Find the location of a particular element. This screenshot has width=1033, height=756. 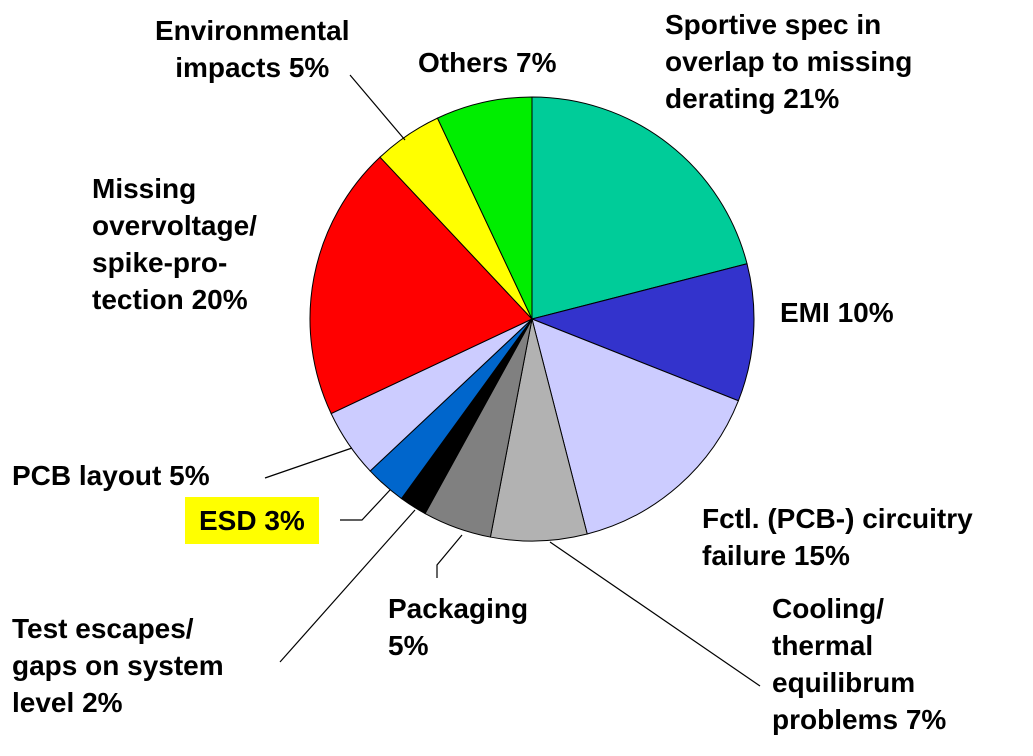

value-label: 10% is located at coordinates (865, 312).